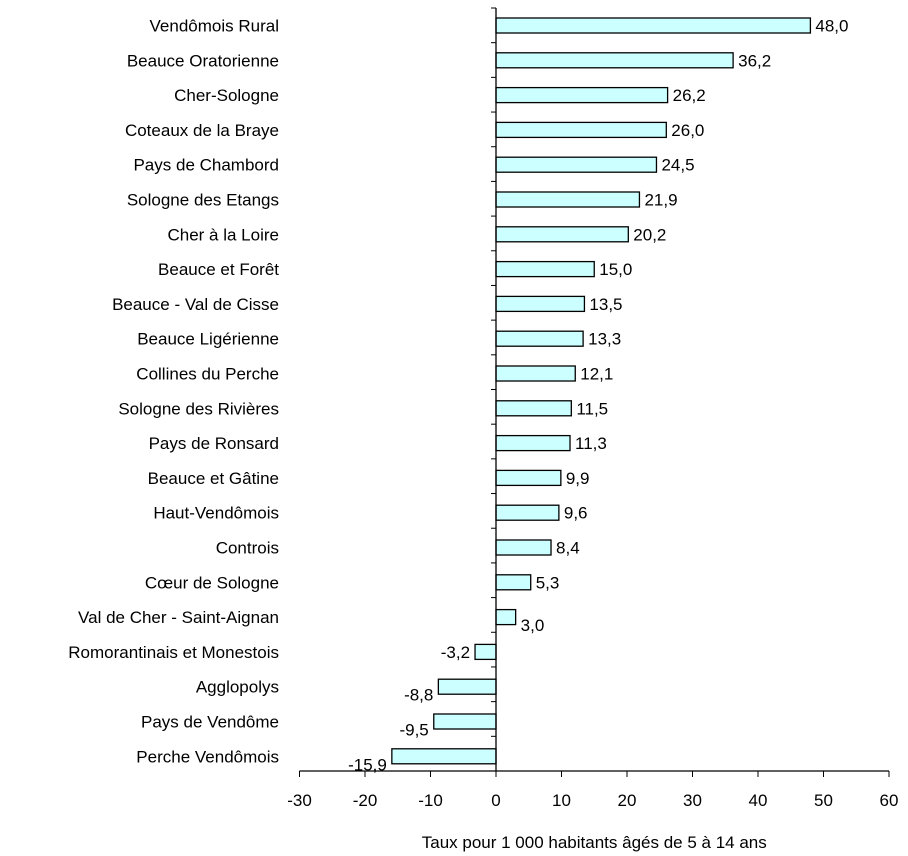  What do you see at coordinates (206, 165) in the screenshot?
I see `category-label: Pays de Chambord` at bounding box center [206, 165].